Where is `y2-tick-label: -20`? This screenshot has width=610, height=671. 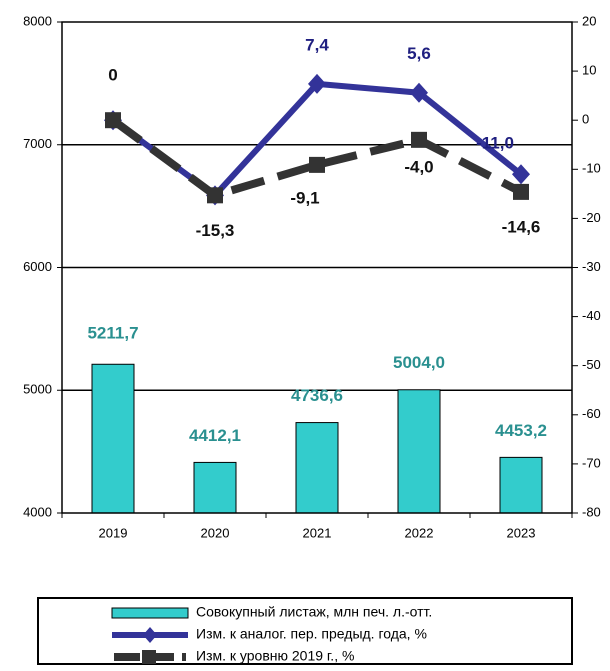 y2-tick-label: -20 is located at coordinates (591, 217).